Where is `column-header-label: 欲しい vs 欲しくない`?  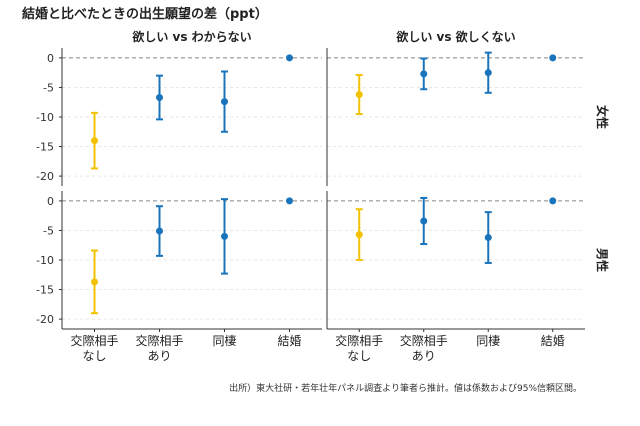 column-header-label: 欲しい vs 欲しくない is located at coordinates (455, 36).